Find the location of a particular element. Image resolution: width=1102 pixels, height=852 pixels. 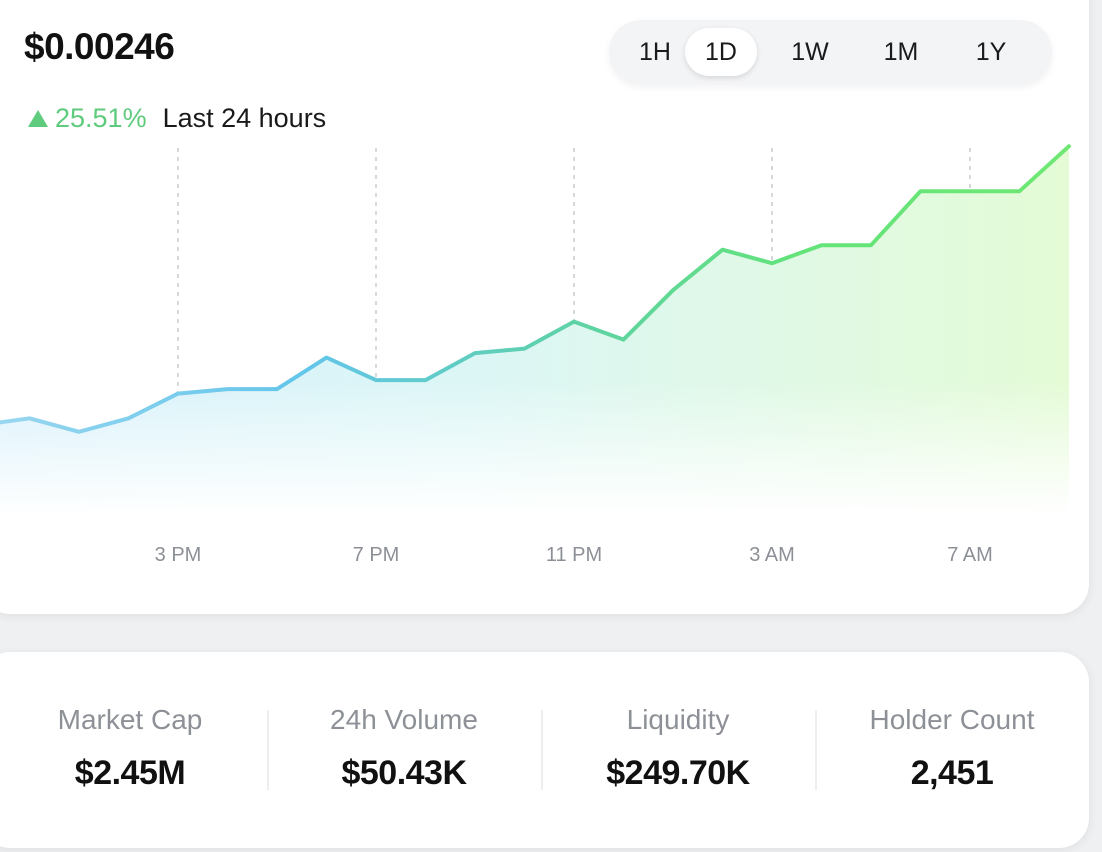

price-change-row: 25.51% Last 24 hours is located at coordinates (177, 118).